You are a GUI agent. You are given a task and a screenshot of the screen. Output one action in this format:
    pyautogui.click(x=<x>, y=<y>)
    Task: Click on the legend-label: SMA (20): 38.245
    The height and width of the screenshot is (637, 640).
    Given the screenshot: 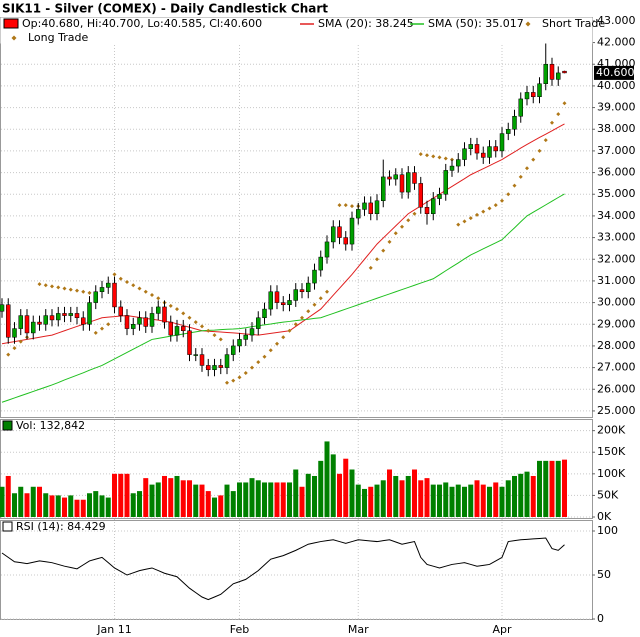 What is the action you would take?
    pyautogui.click(x=366, y=23)
    